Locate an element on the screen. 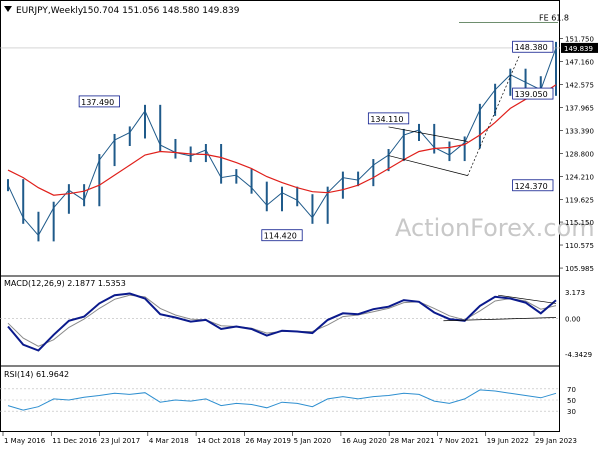  time-tick-label: 7 Nov 2021 is located at coordinates (458, 441).